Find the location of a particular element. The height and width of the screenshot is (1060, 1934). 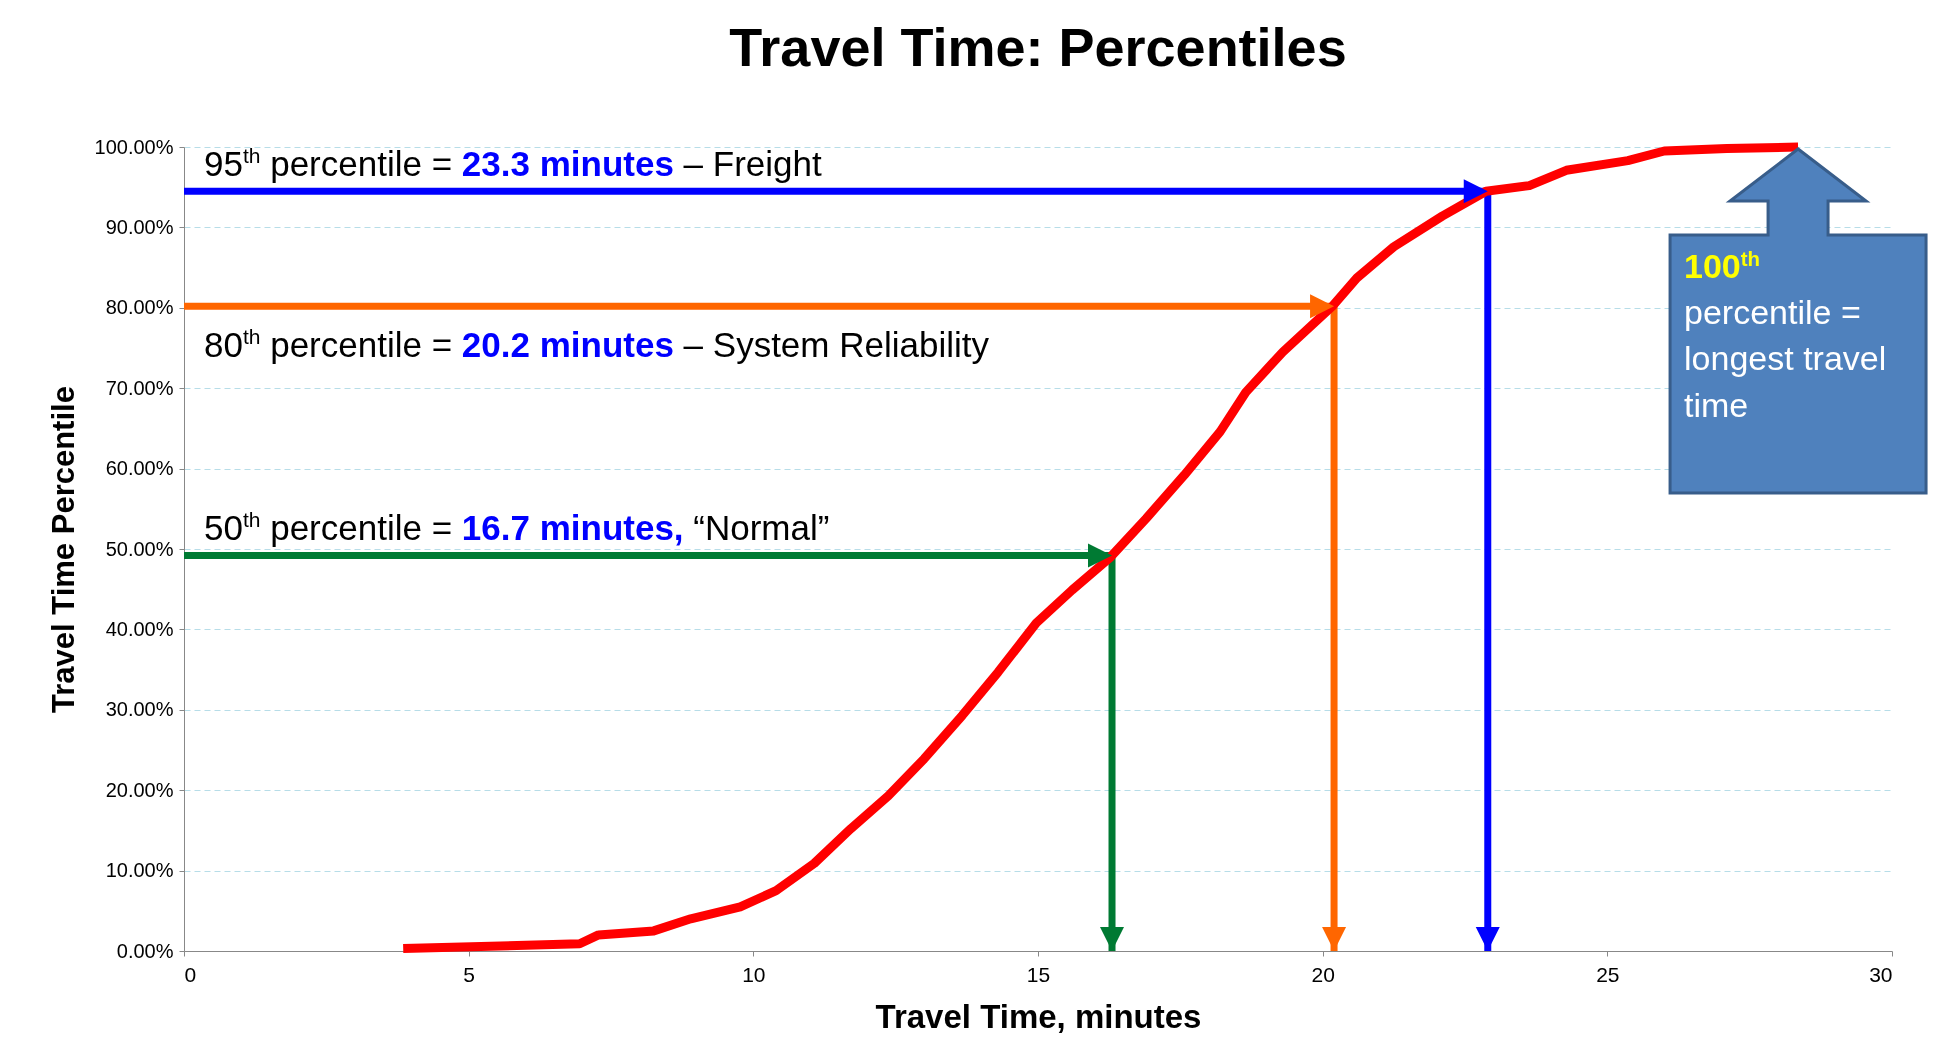

y-axis-title: Travel Time Percentile is located at coordinates (63, 549).